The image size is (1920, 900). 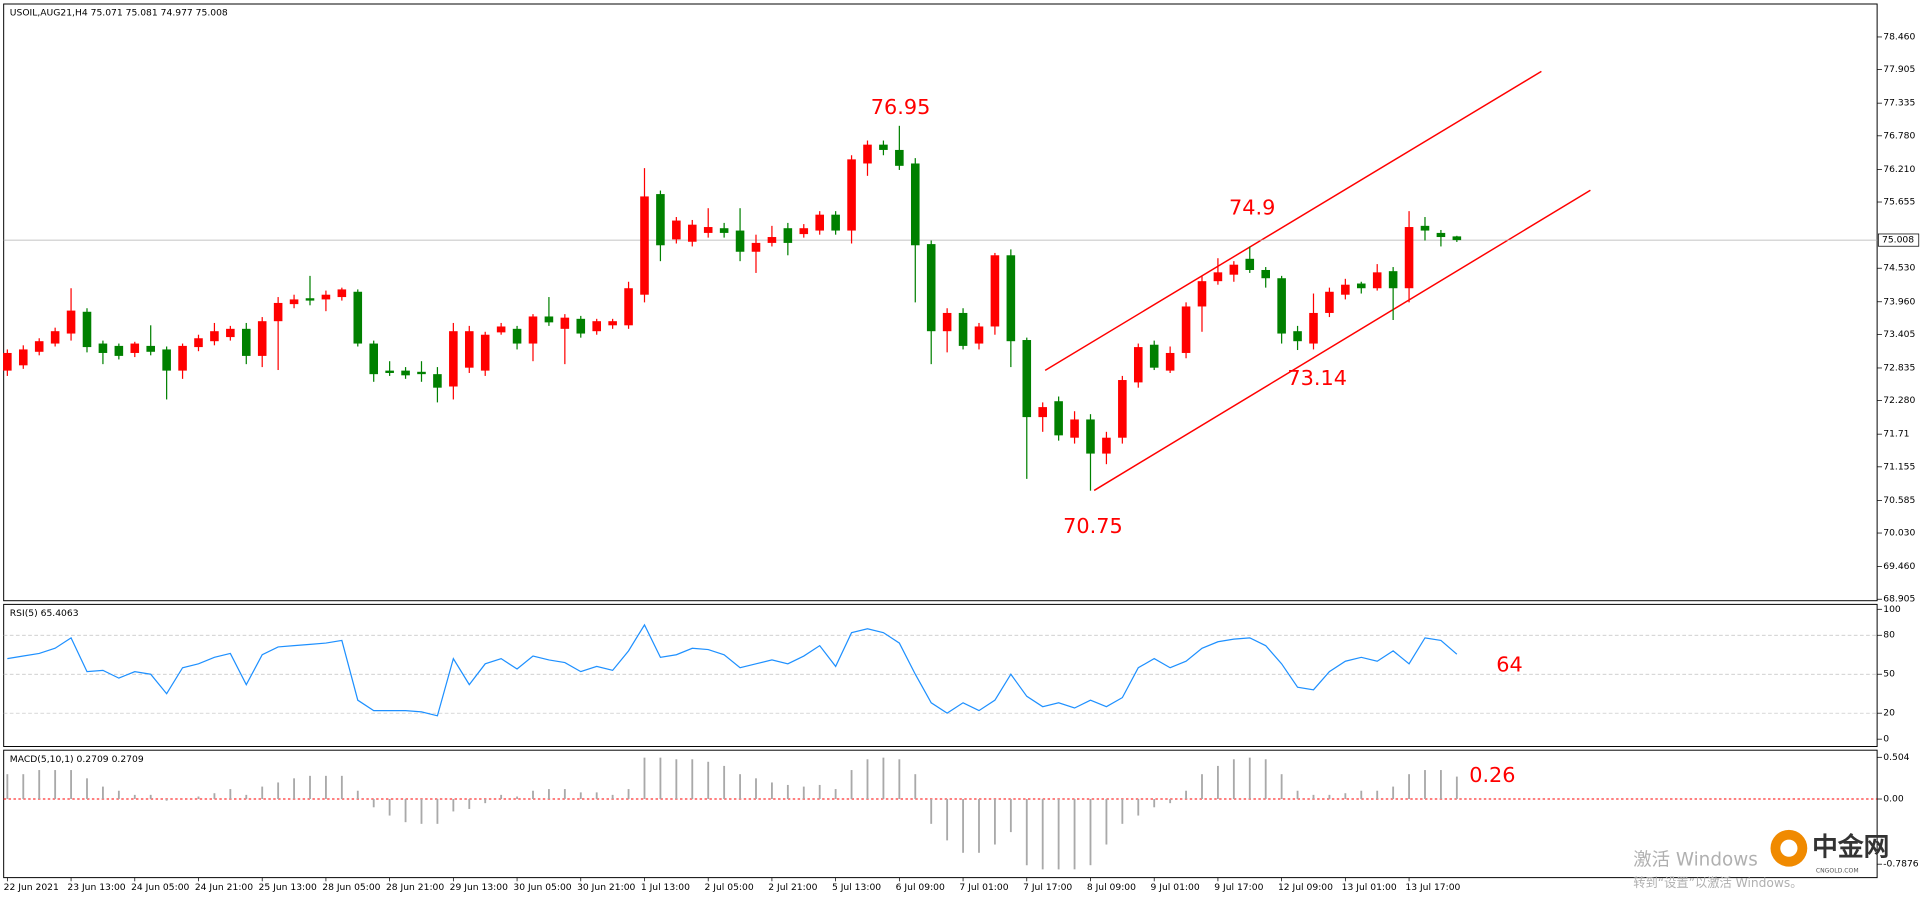 What do you see at coordinates (983, 887) in the screenshot?
I see `x-tick-label: 7 Jul 01:00` at bounding box center [983, 887].